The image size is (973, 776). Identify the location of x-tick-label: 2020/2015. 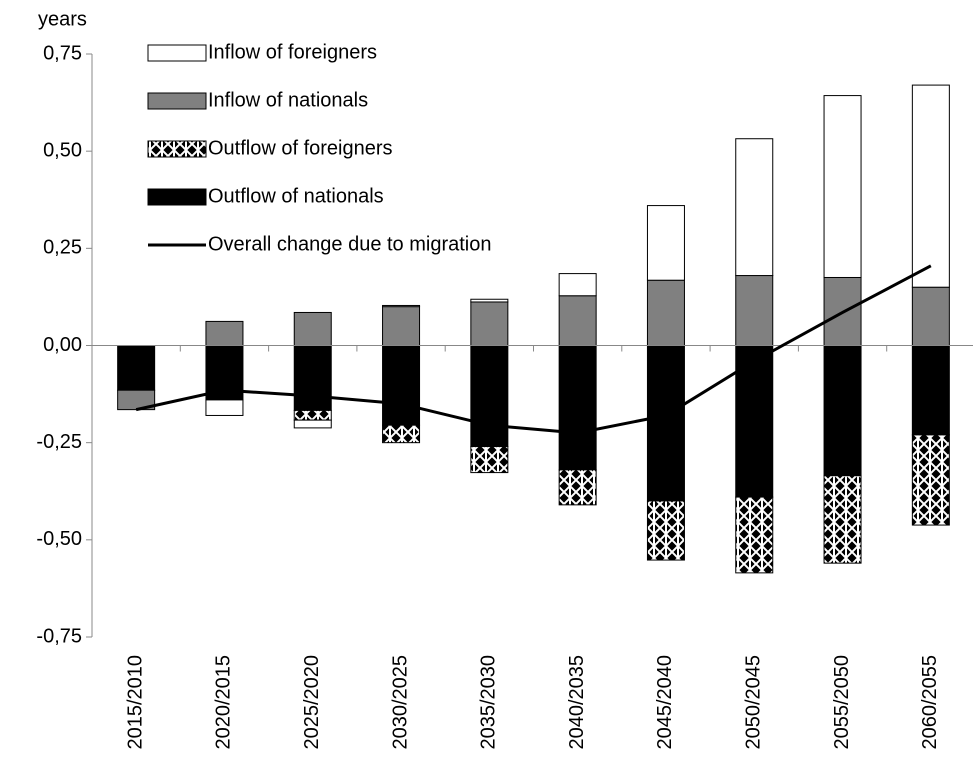
(224, 702).